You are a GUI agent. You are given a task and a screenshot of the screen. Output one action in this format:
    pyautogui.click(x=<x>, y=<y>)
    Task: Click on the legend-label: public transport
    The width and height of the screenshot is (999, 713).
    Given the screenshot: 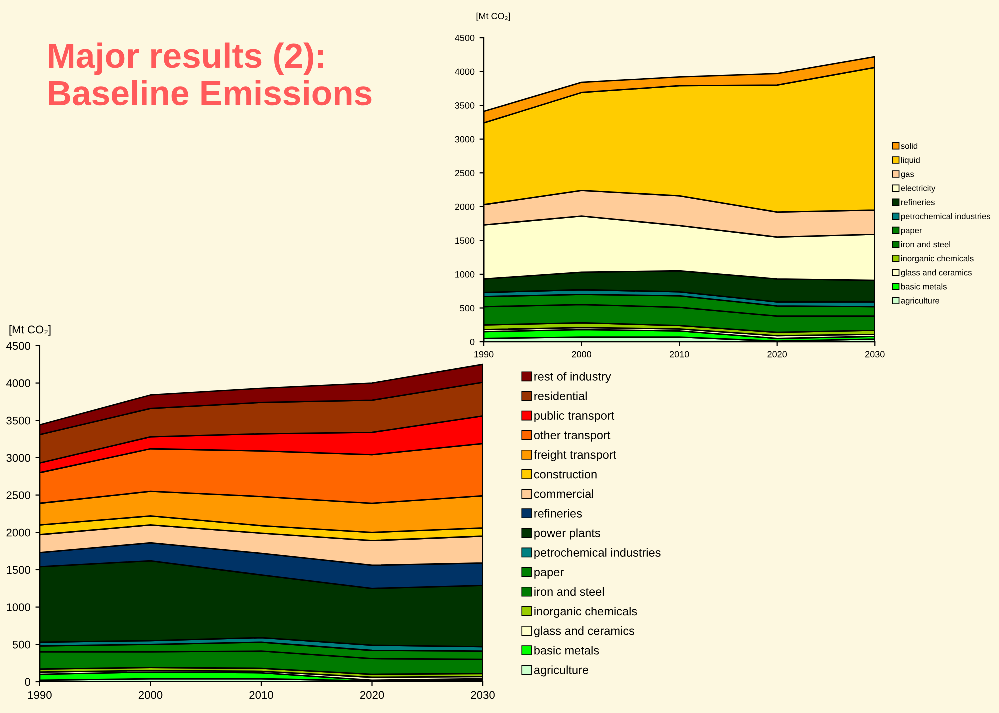 What is the action you would take?
    pyautogui.click(x=574, y=416)
    